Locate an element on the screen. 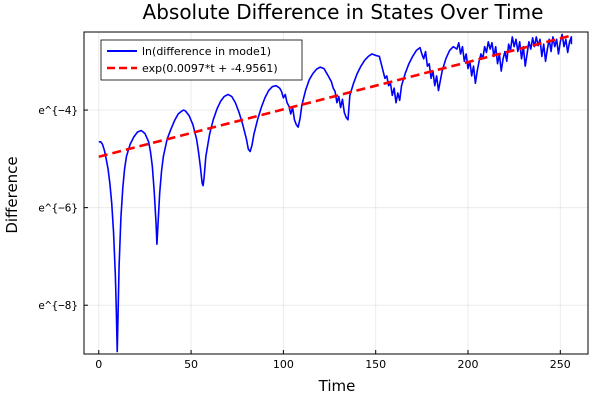  x-axis: 0 50 100 150 200 250 is located at coordinates (333, 360).